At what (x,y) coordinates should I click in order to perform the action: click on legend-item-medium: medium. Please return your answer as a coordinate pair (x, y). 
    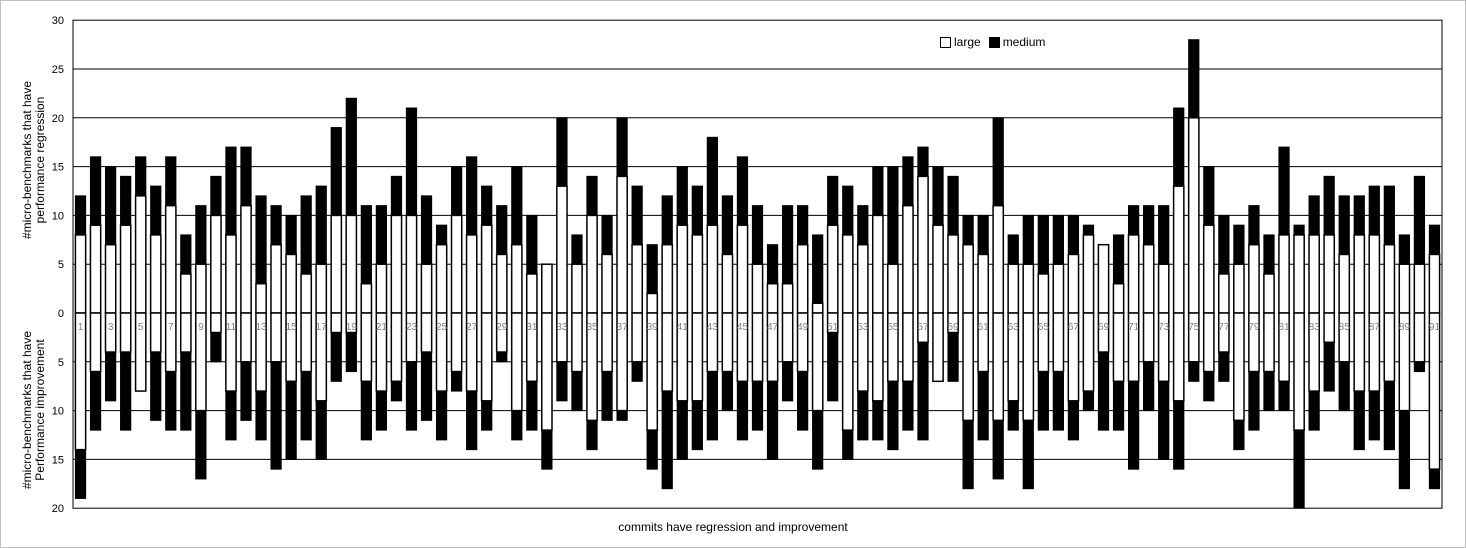
    Looking at the image, I should click on (1017, 42).